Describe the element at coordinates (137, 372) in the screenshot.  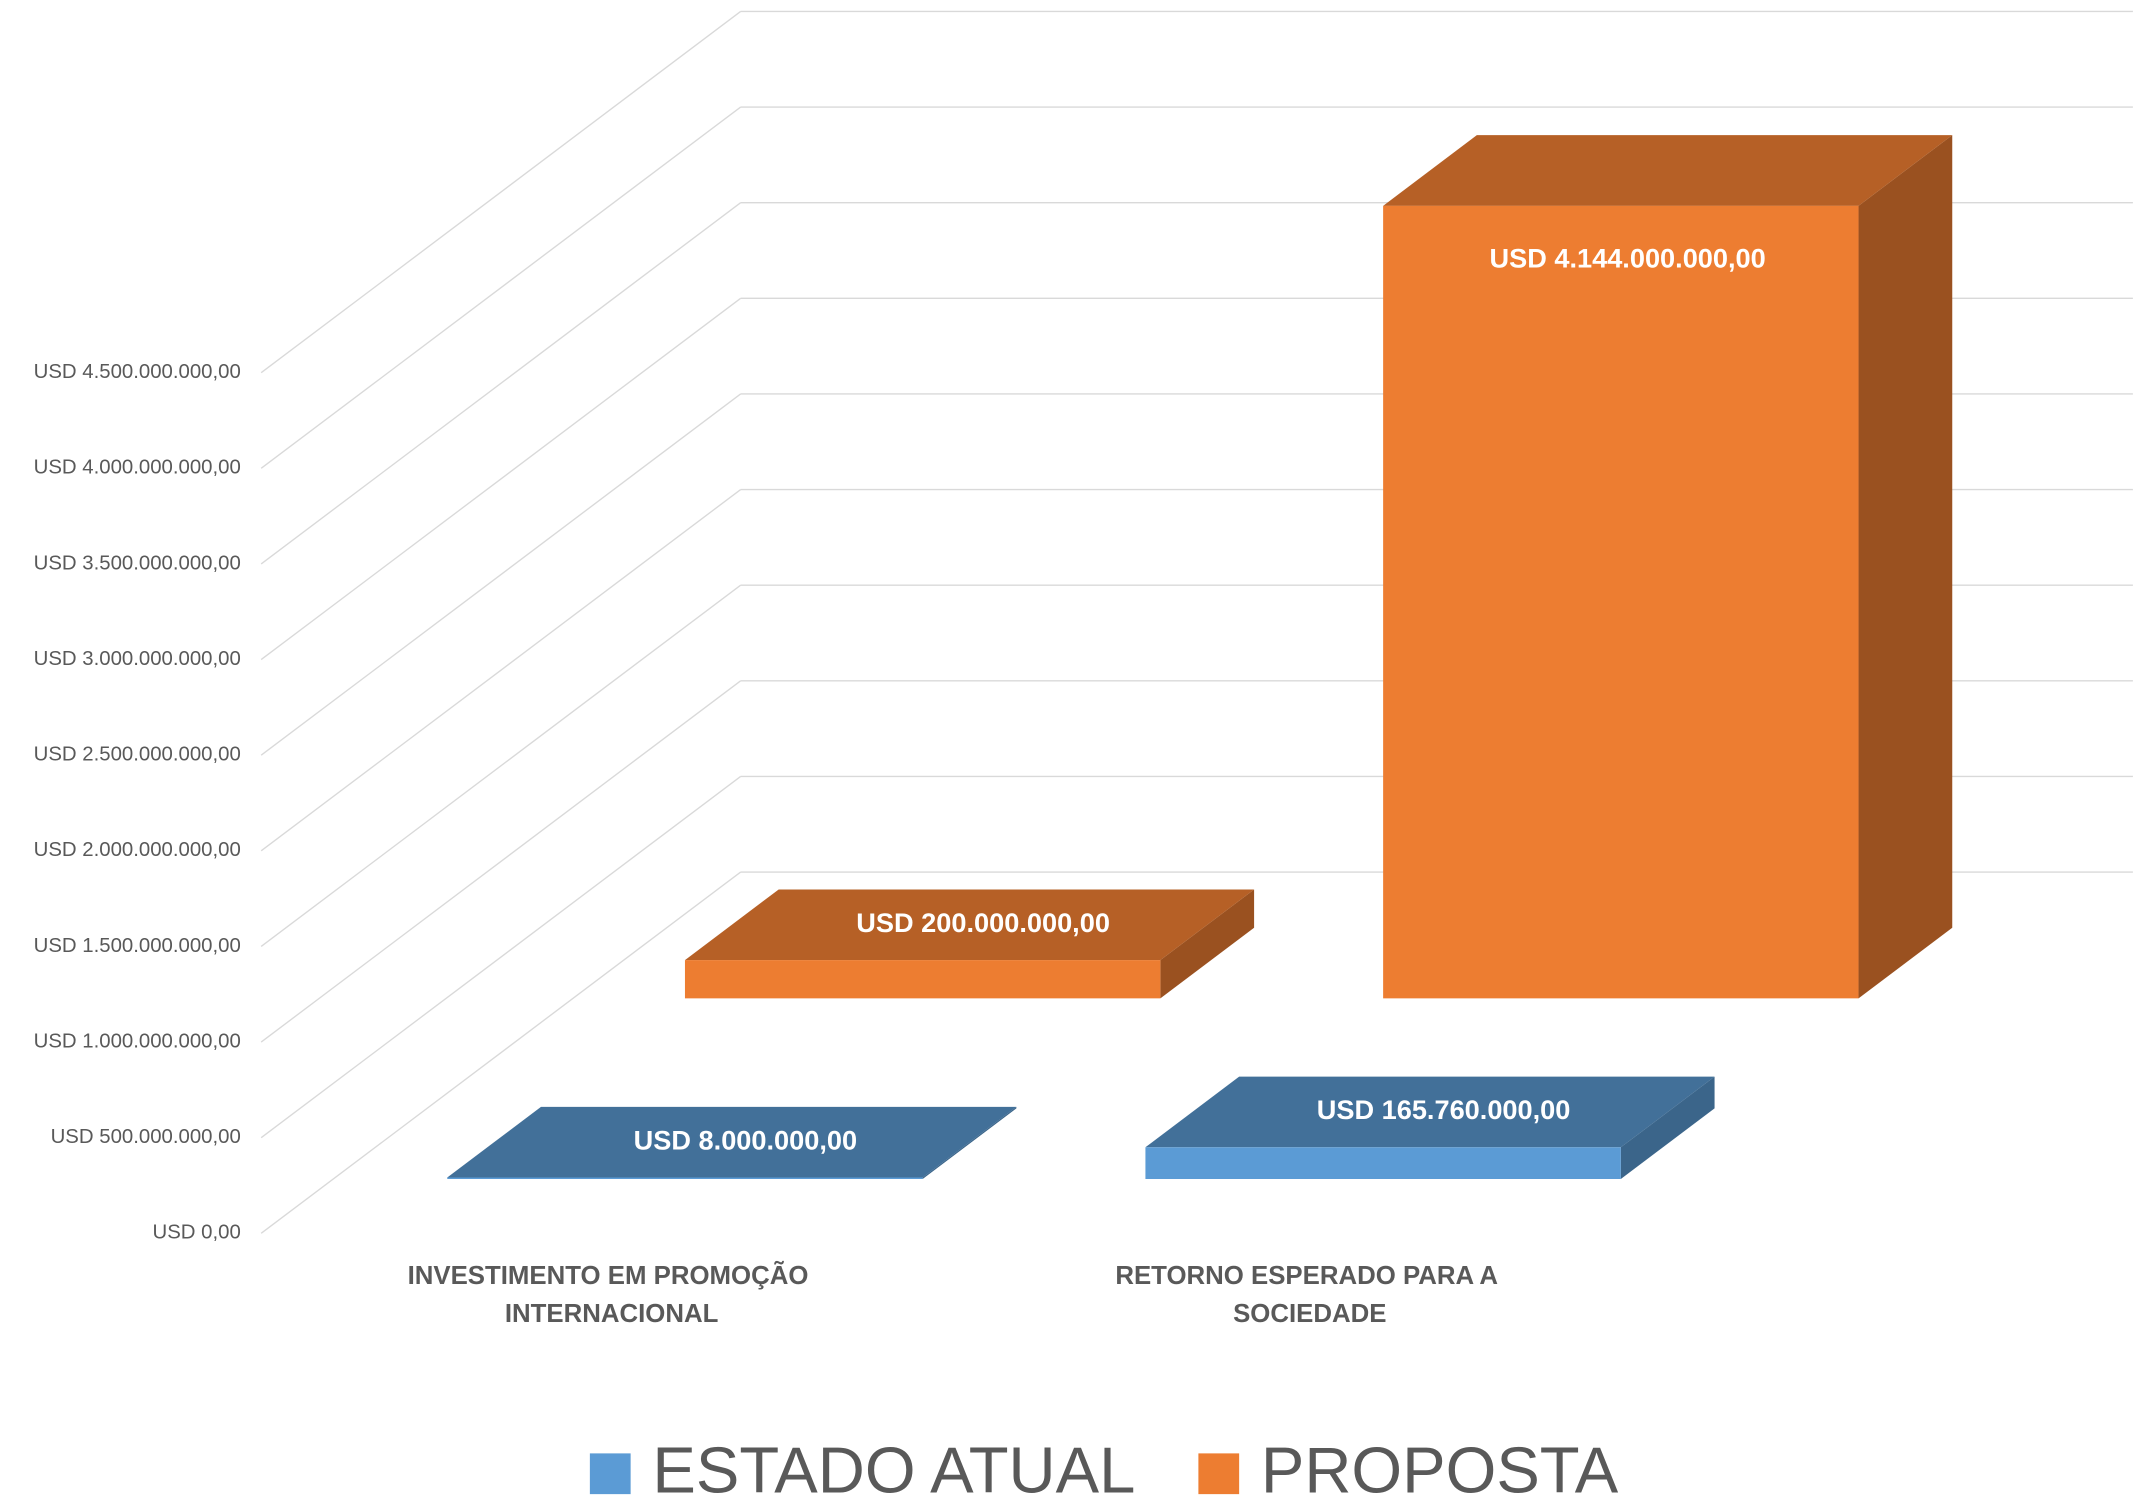
I see `y-tick-label: USD 4.500.000.000,00` at that location.